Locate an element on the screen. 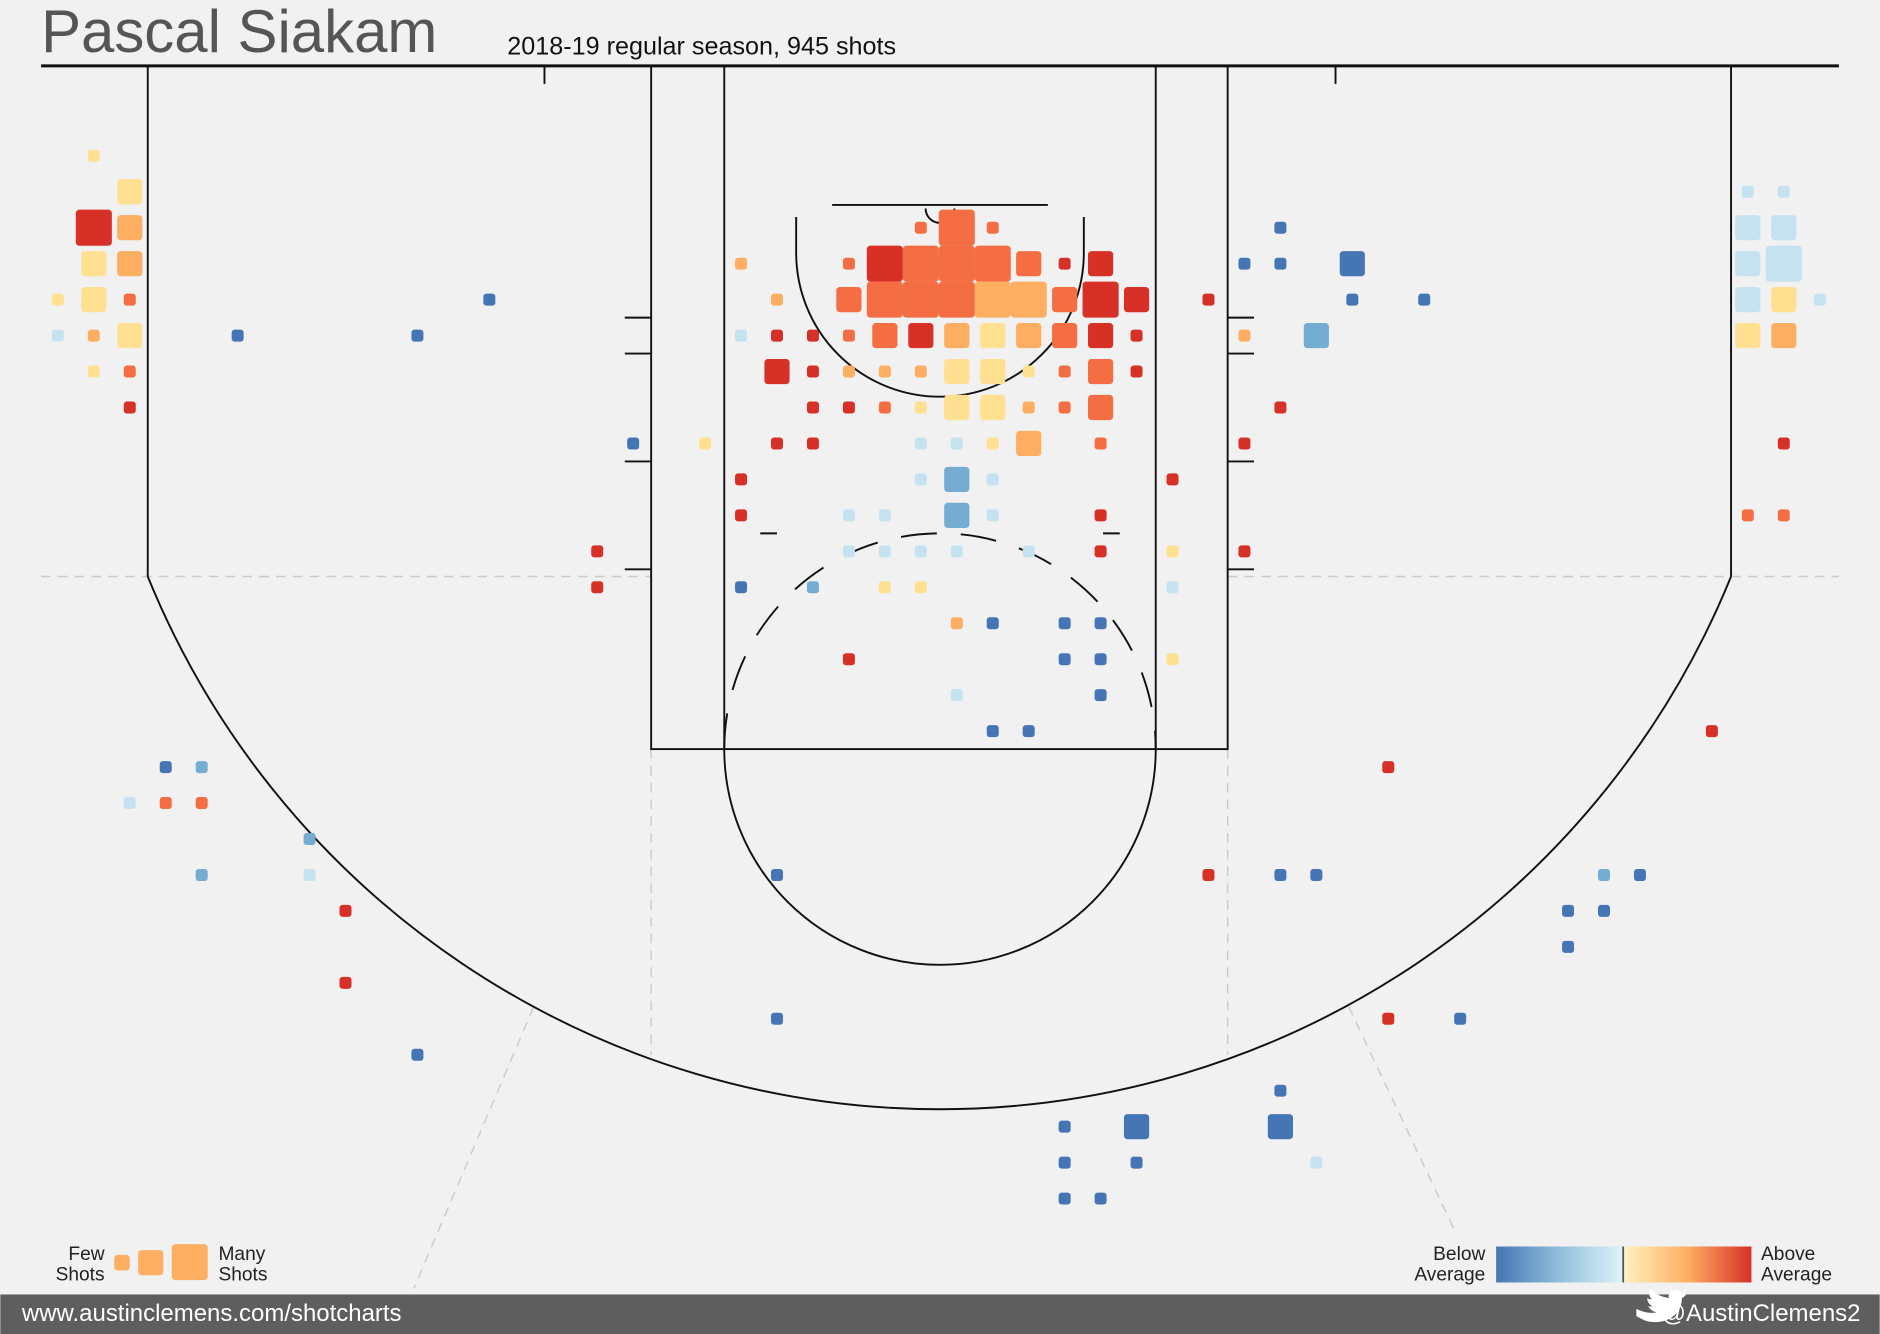 The height and width of the screenshot is (1334, 1880). legend-gradient is located at coordinates (1560, 1264).